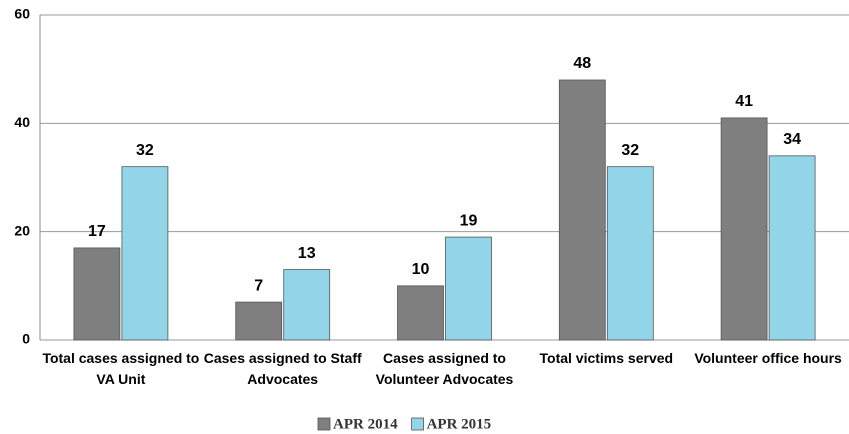 The width and height of the screenshot is (849, 434). What do you see at coordinates (421, 269) in the screenshot?
I see `data-label: 10` at bounding box center [421, 269].